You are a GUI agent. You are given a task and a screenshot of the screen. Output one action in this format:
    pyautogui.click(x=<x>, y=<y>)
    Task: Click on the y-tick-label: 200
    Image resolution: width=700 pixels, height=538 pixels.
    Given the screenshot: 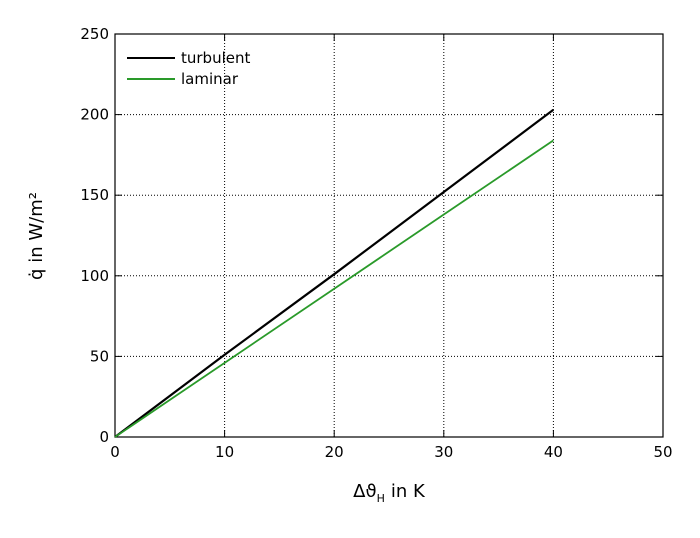 What is the action you would take?
    pyautogui.click(x=94, y=115)
    